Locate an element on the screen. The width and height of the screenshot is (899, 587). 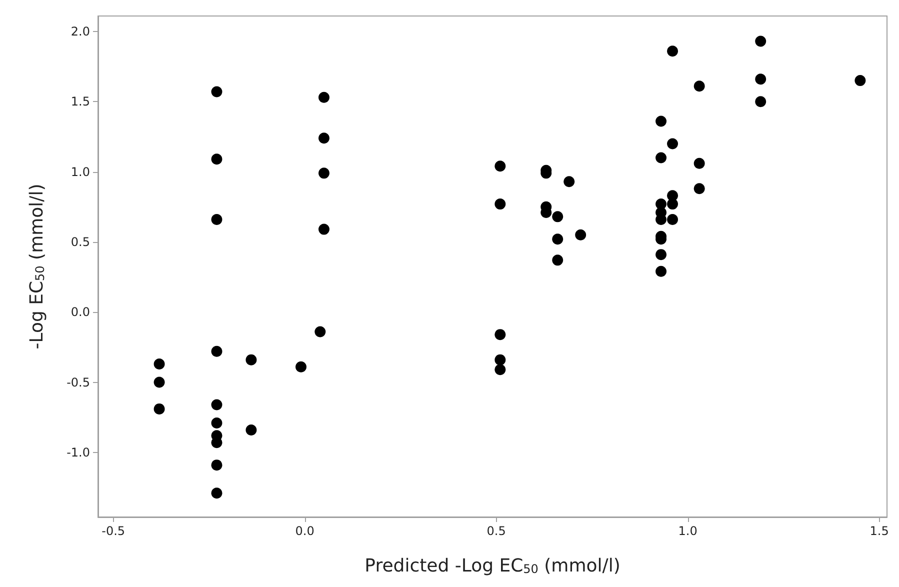
x-tick-label: 0.5 is located at coordinates (496, 531).